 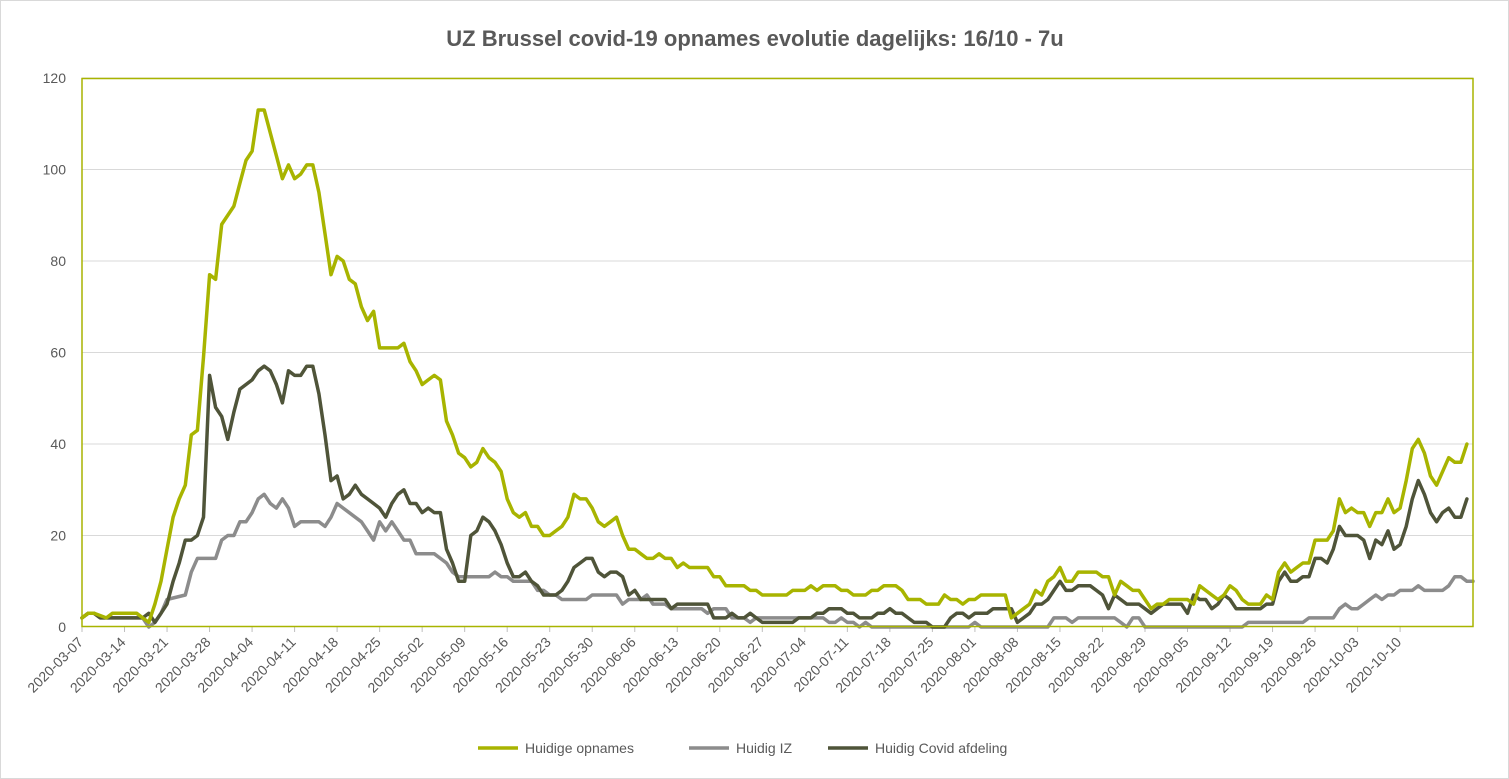 I want to click on legend-label: Huidige opnames, so click(x=579, y=748).